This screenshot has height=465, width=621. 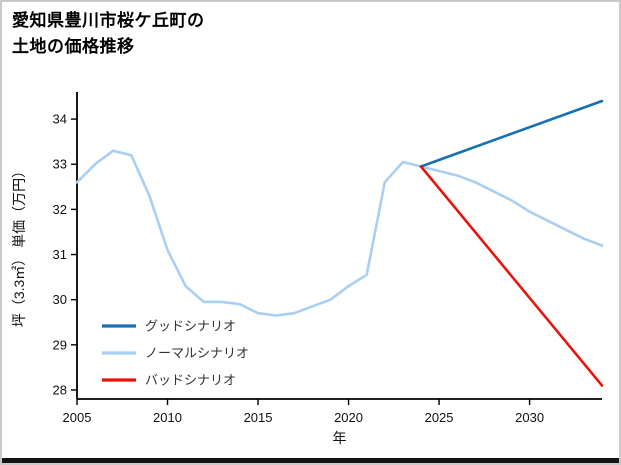 What do you see at coordinates (167, 417) in the screenshot?
I see `x-tick-label: 2010` at bounding box center [167, 417].